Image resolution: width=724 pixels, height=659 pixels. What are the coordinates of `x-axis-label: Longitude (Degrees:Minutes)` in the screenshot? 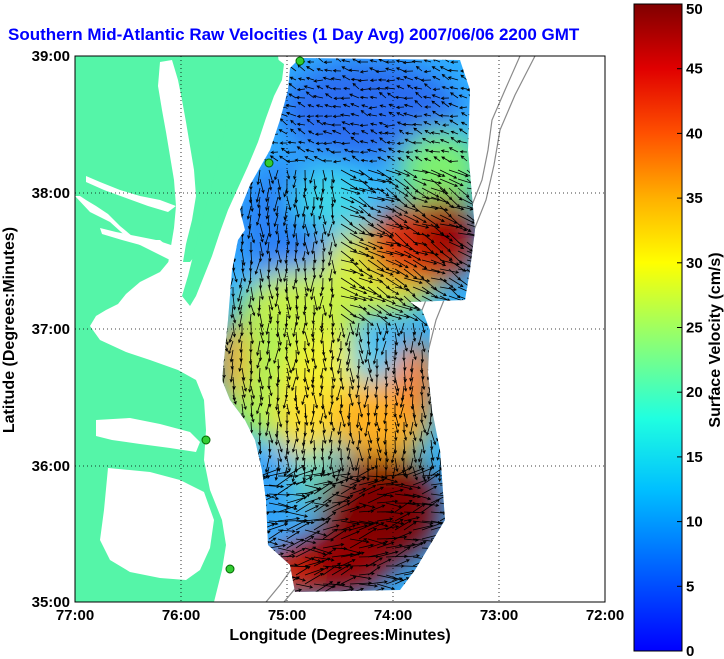 It's located at (339, 635).